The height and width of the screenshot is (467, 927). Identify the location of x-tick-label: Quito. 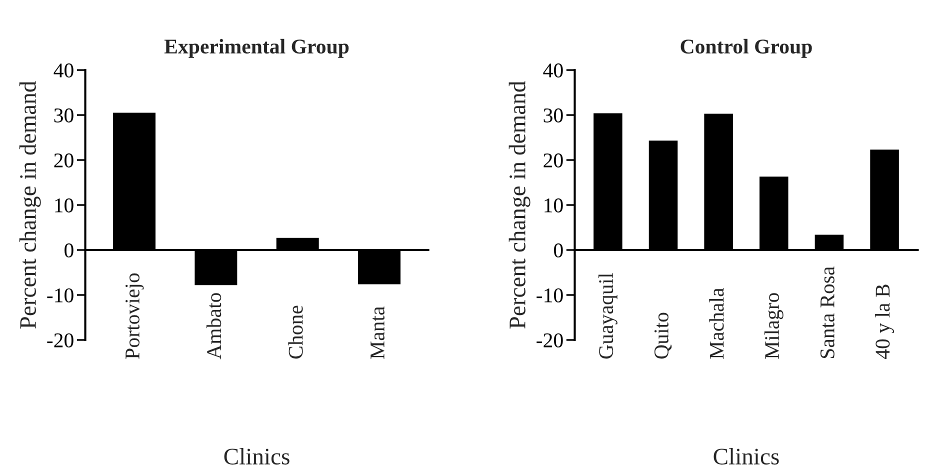
(663, 335).